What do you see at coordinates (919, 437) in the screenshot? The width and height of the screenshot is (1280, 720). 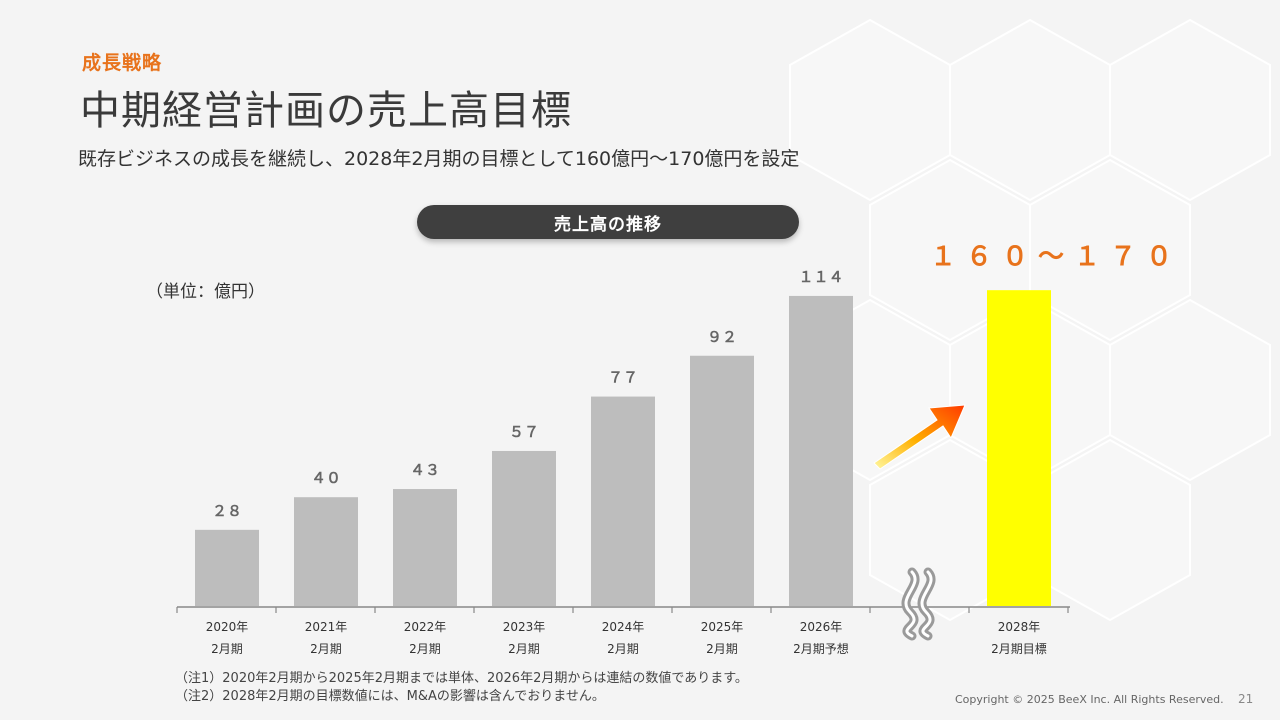 I see `growth-arrow-icon` at bounding box center [919, 437].